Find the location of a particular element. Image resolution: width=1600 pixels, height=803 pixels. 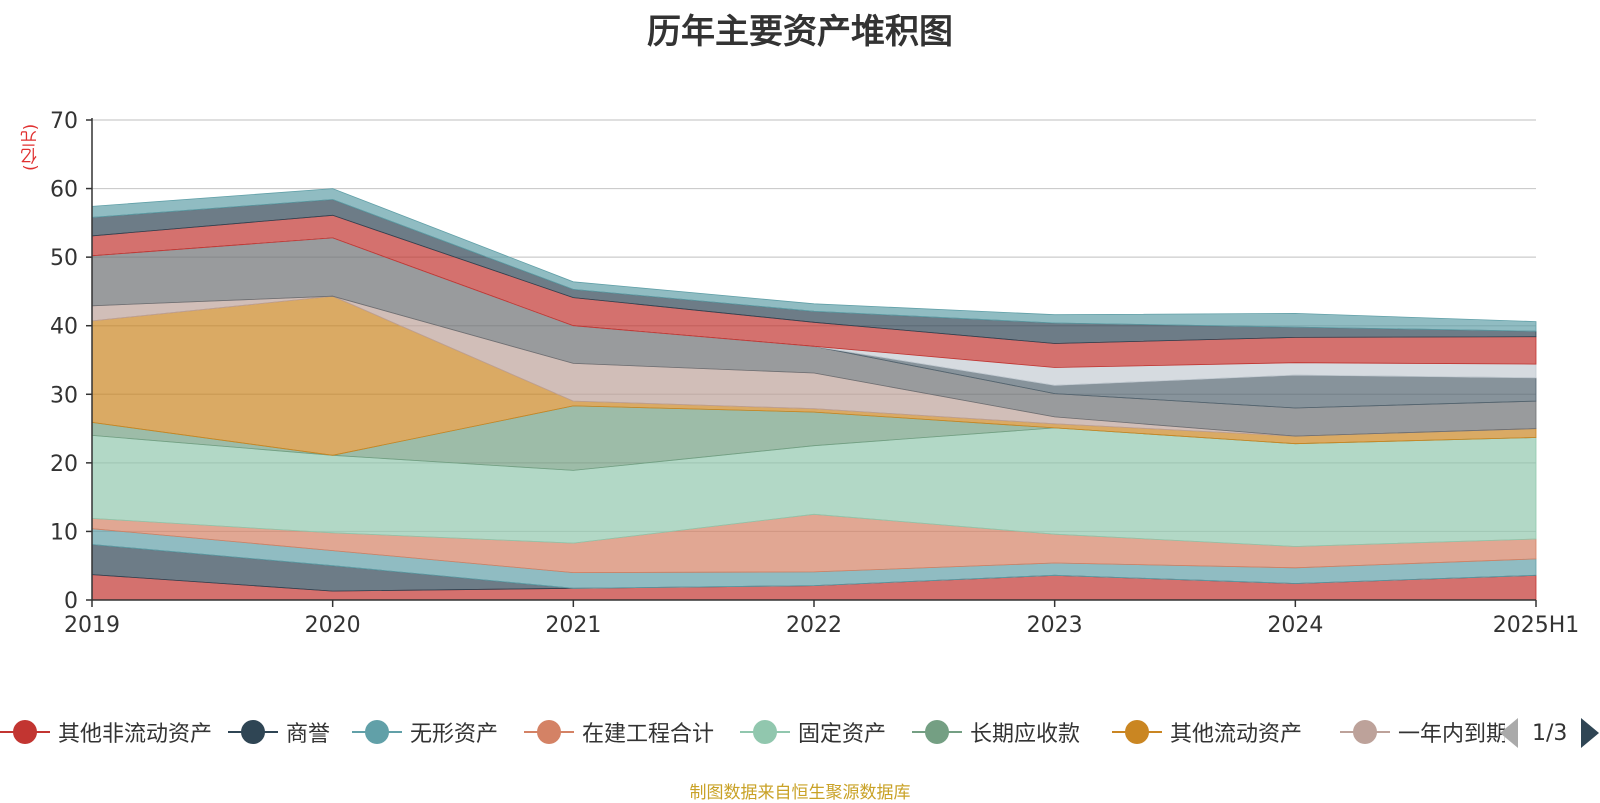

legend-item: 固定资产 is located at coordinates (813, 732).